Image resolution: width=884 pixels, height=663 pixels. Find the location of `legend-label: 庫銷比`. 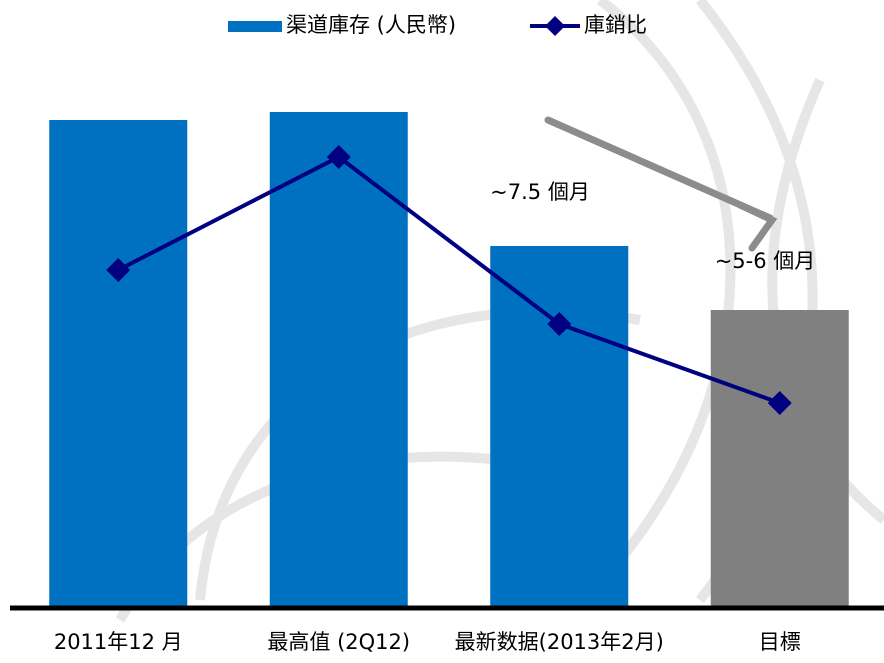

legend-label: 庫銷比 is located at coordinates (615, 25).